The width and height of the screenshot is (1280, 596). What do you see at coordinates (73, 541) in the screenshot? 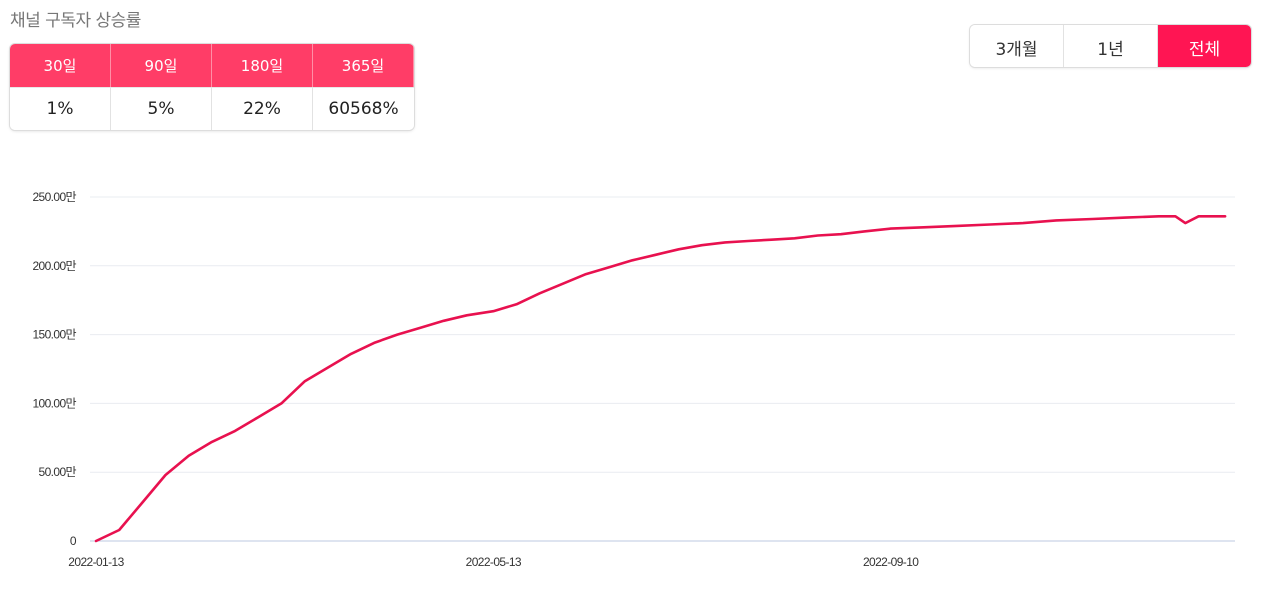
I see `y-tick-label: 0` at bounding box center [73, 541].